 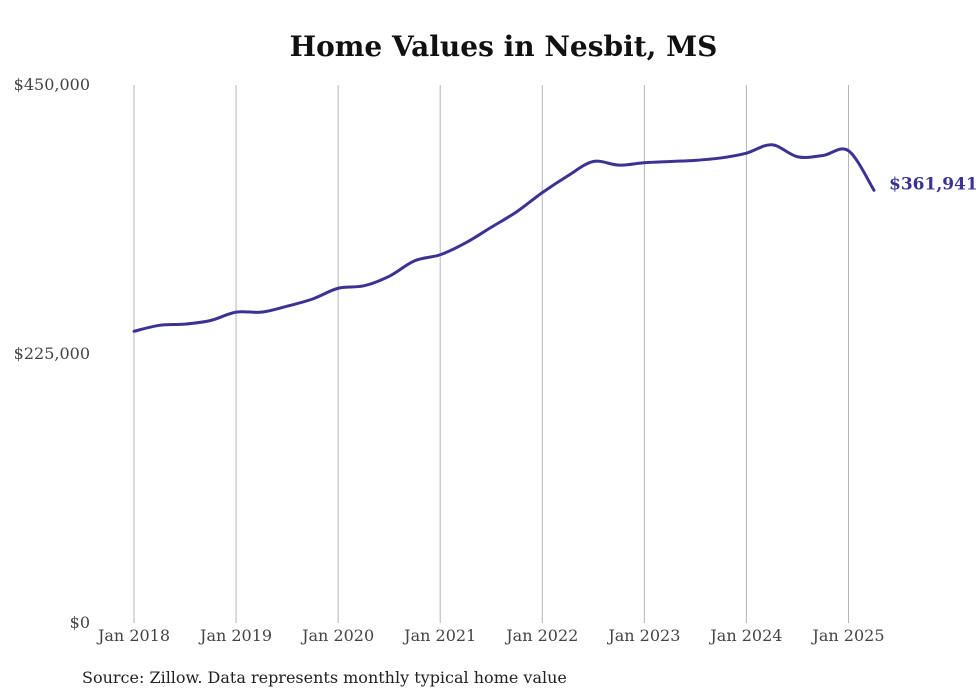 I want to click on chart-title: Home Values in Nesbit, MS, so click(x=503, y=46).